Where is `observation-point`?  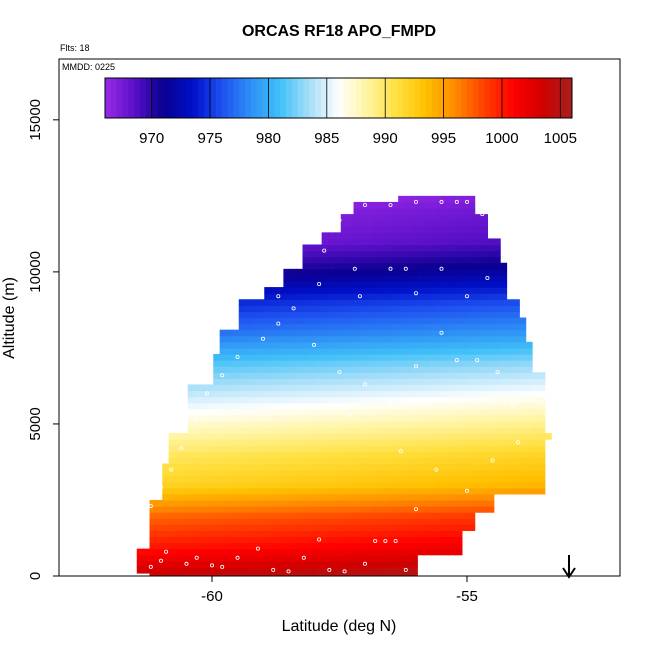
observation-point is located at coordinates (487, 277).